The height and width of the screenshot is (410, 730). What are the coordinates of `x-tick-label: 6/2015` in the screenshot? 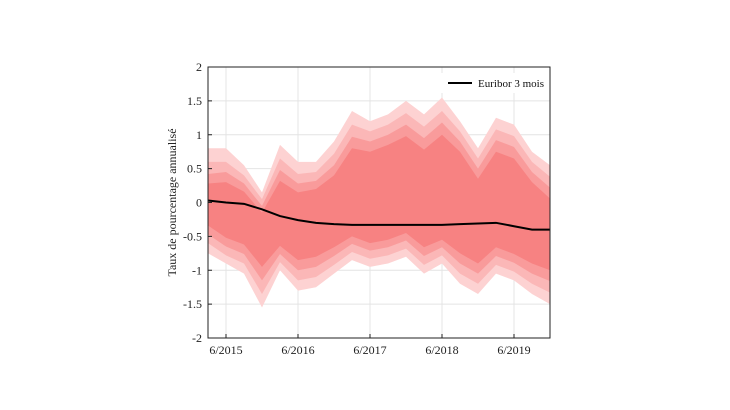 It's located at (225, 350).